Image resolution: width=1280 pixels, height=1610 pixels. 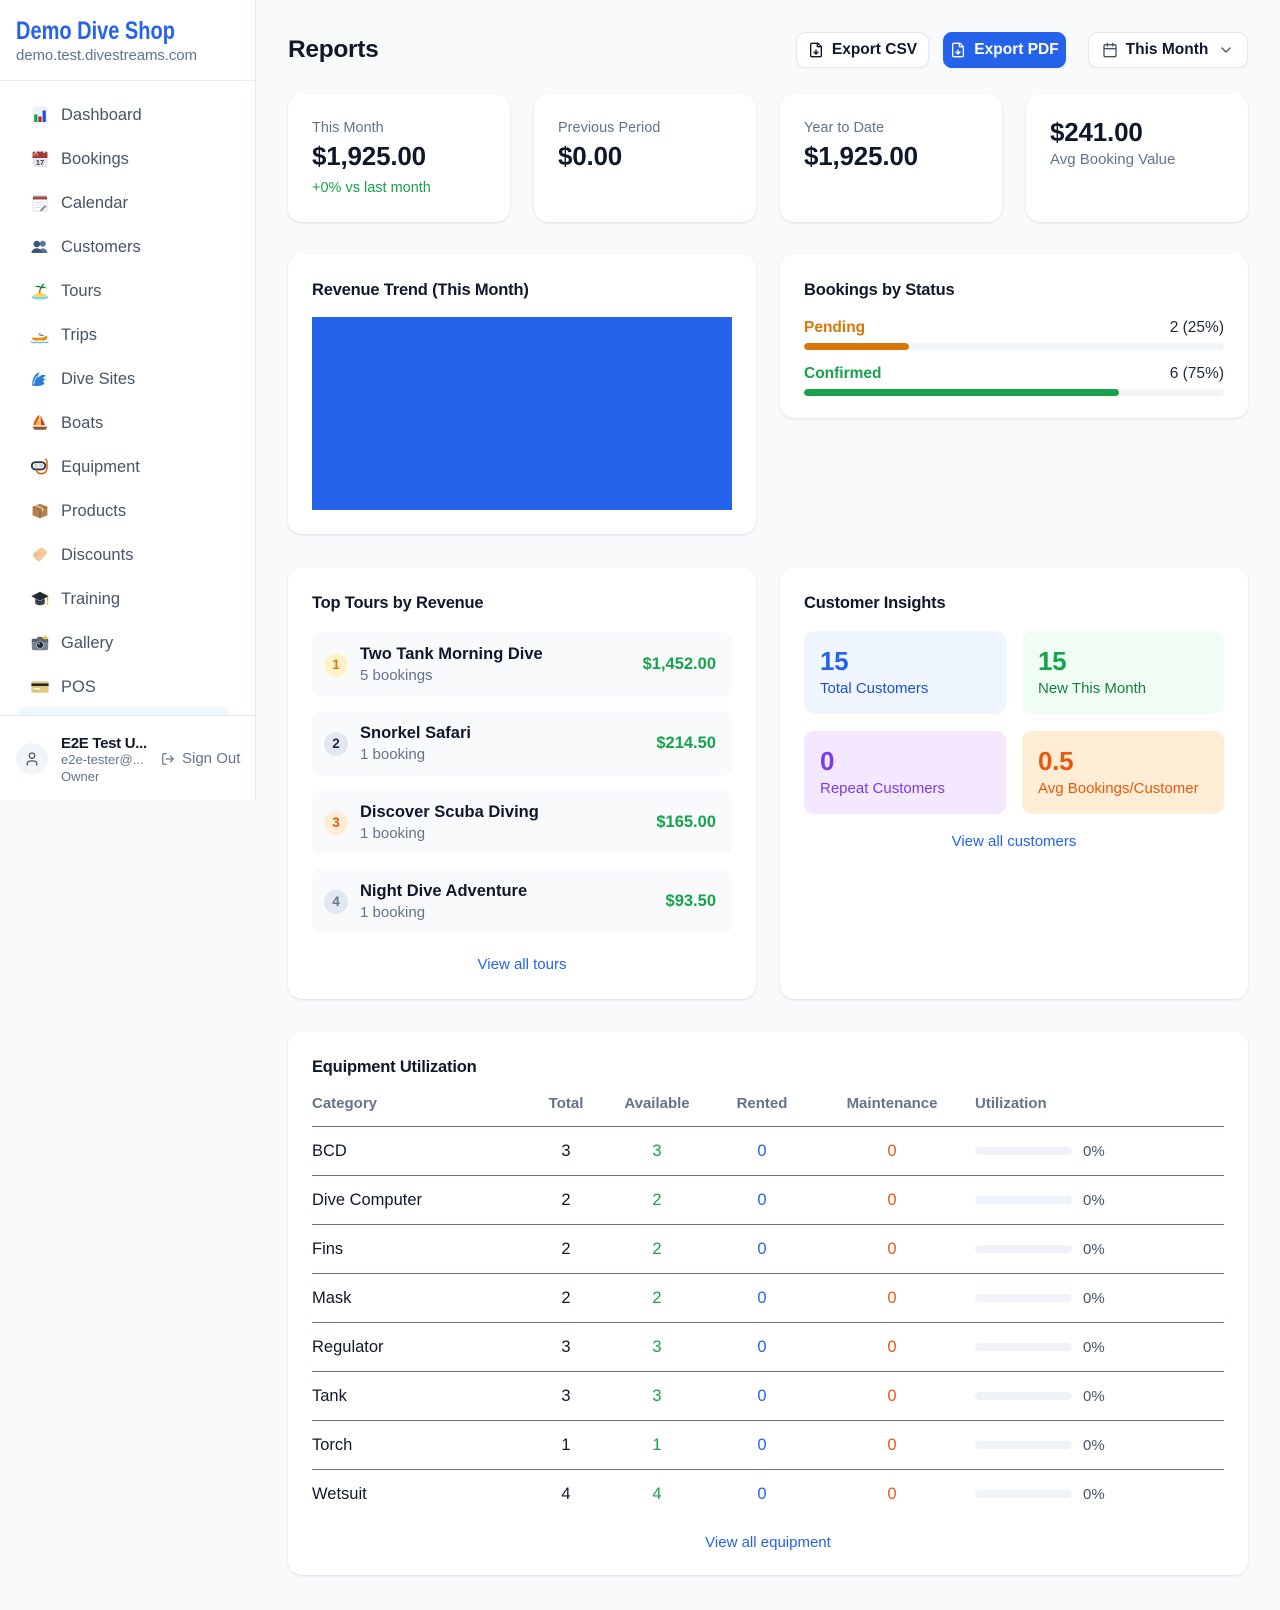 I want to click on svg-text: 17, so click(x=40, y=162).